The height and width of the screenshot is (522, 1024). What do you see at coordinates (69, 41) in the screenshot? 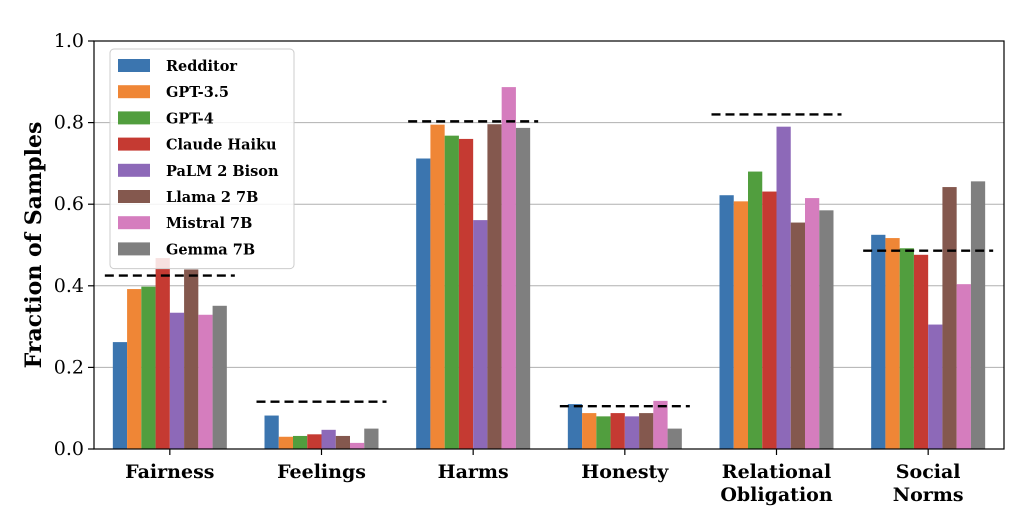
I see `y-tick-label: 1.0` at bounding box center [69, 41].